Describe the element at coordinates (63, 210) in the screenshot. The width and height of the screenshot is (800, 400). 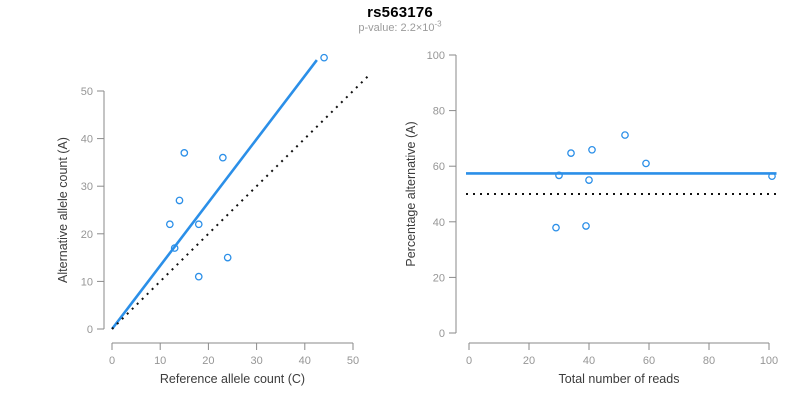
I see `y-axis-title: Alternative allele count (A)` at that location.